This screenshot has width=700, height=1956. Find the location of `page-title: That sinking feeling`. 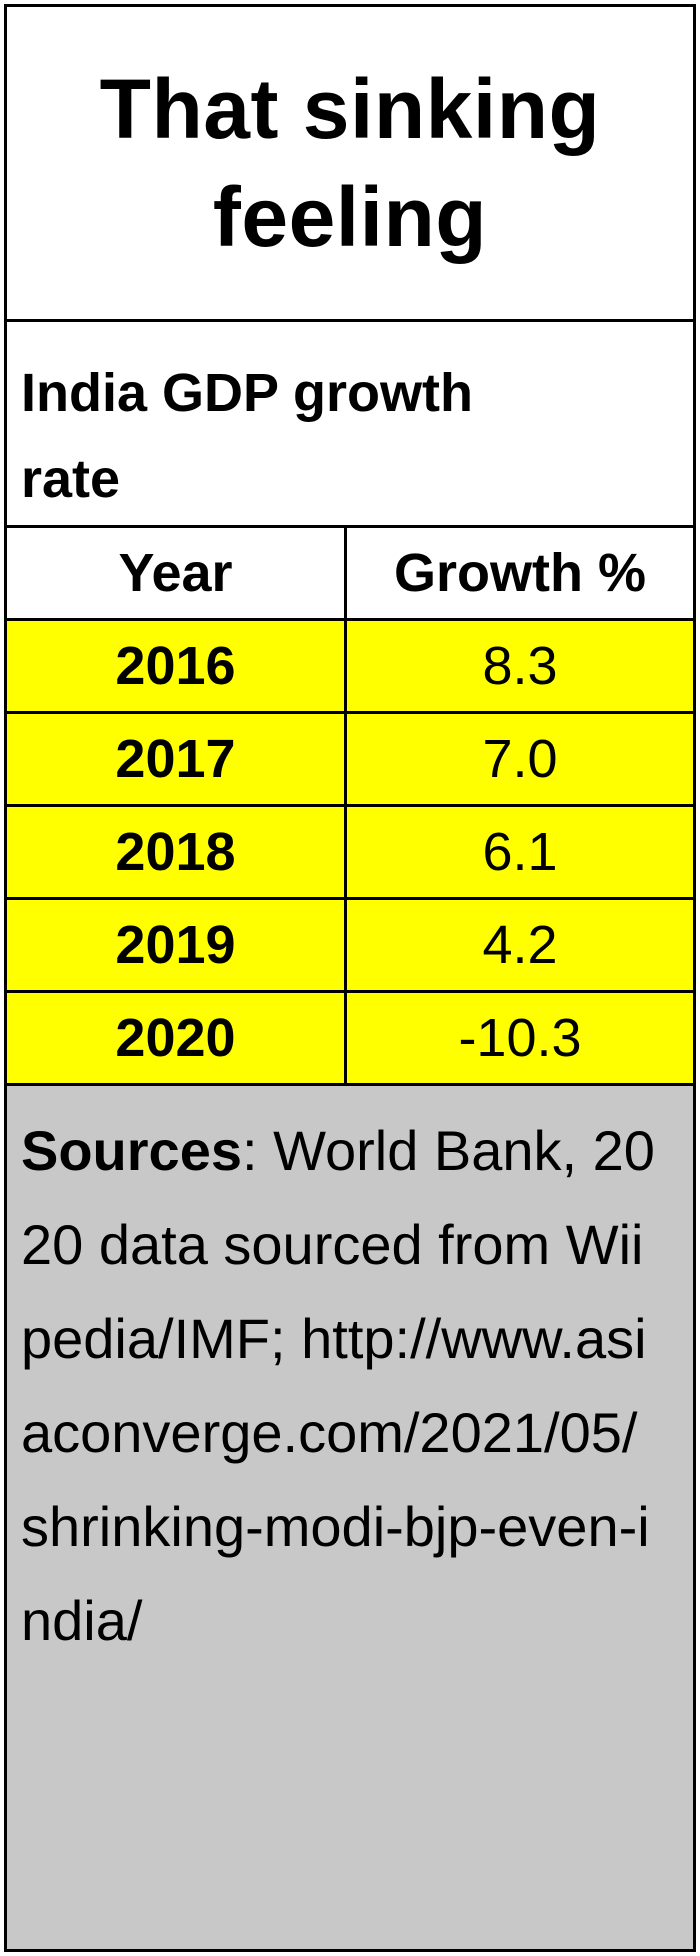

page-title: That sinking feeling is located at coordinates (350, 163).